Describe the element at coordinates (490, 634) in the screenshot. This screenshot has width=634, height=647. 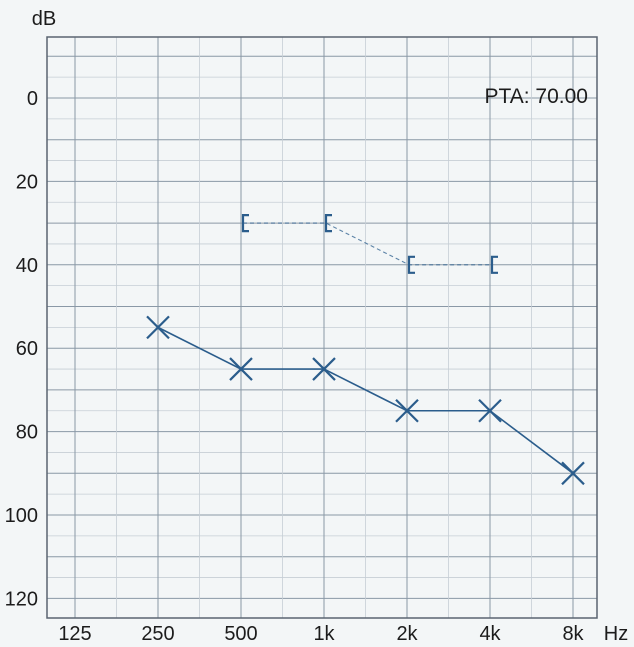
I see `x-tick-label: 4k` at that location.